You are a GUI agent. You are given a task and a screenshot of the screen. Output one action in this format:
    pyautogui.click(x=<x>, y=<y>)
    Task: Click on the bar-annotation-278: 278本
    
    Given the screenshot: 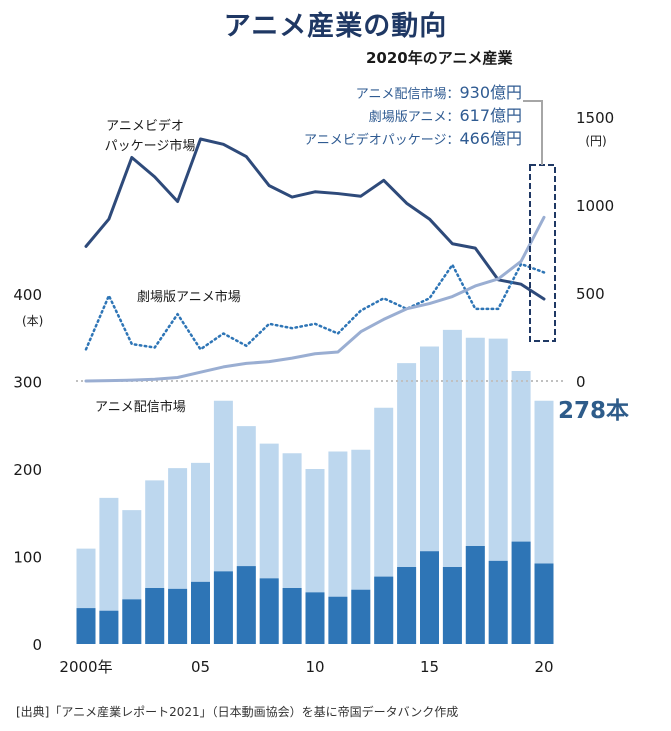 What is the action you would take?
    pyautogui.click(x=593, y=411)
    